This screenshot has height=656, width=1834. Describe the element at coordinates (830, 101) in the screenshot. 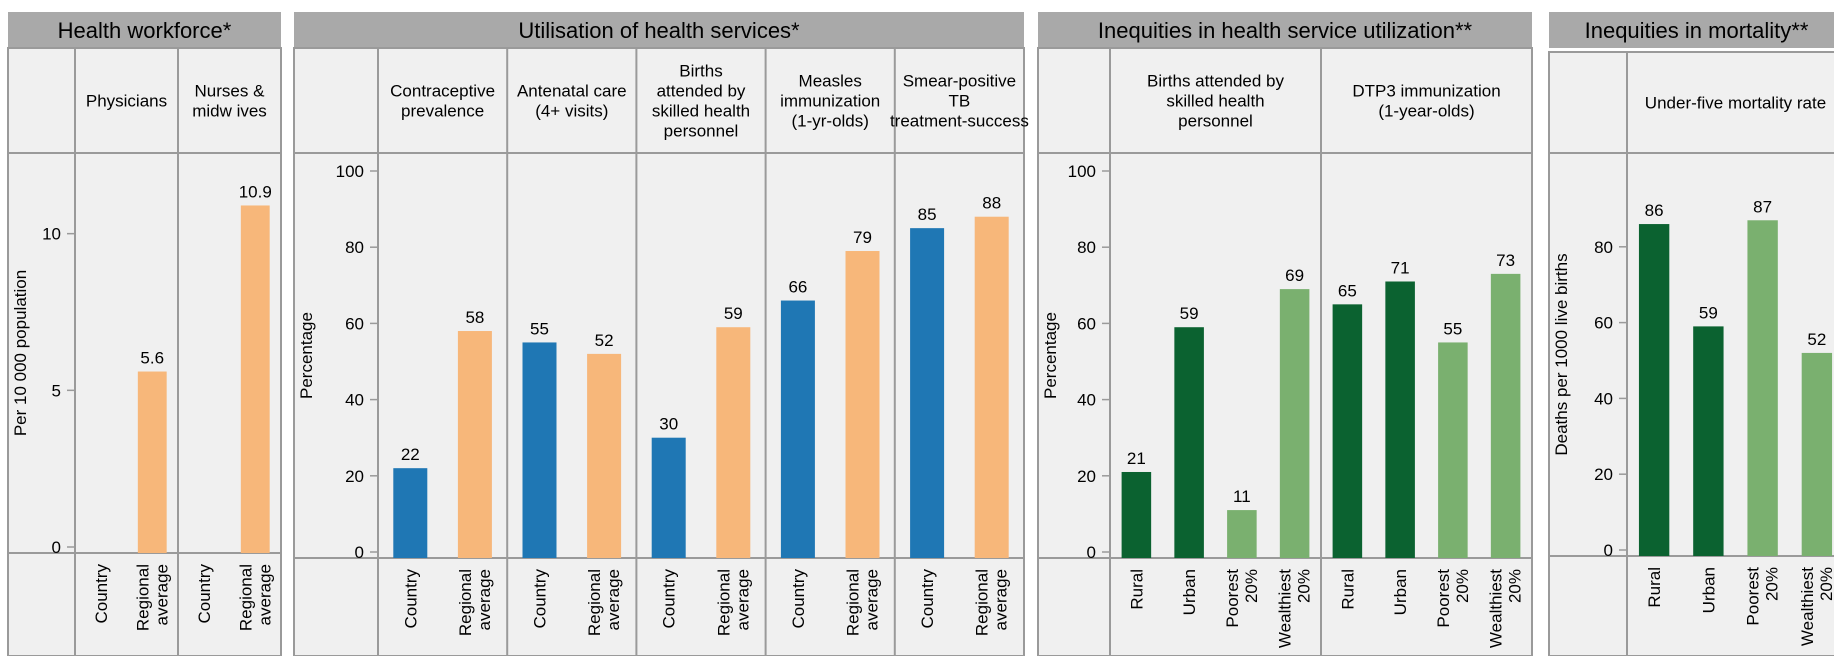

I see `group-label: Measles immunization (1-yr-olds)` at that location.